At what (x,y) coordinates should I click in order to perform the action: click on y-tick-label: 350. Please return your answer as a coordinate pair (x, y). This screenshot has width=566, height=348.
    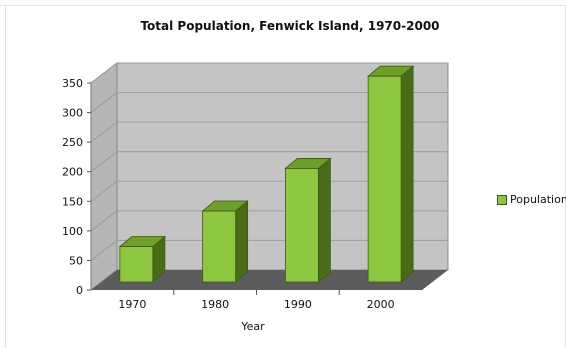
    Looking at the image, I should click on (72, 83).